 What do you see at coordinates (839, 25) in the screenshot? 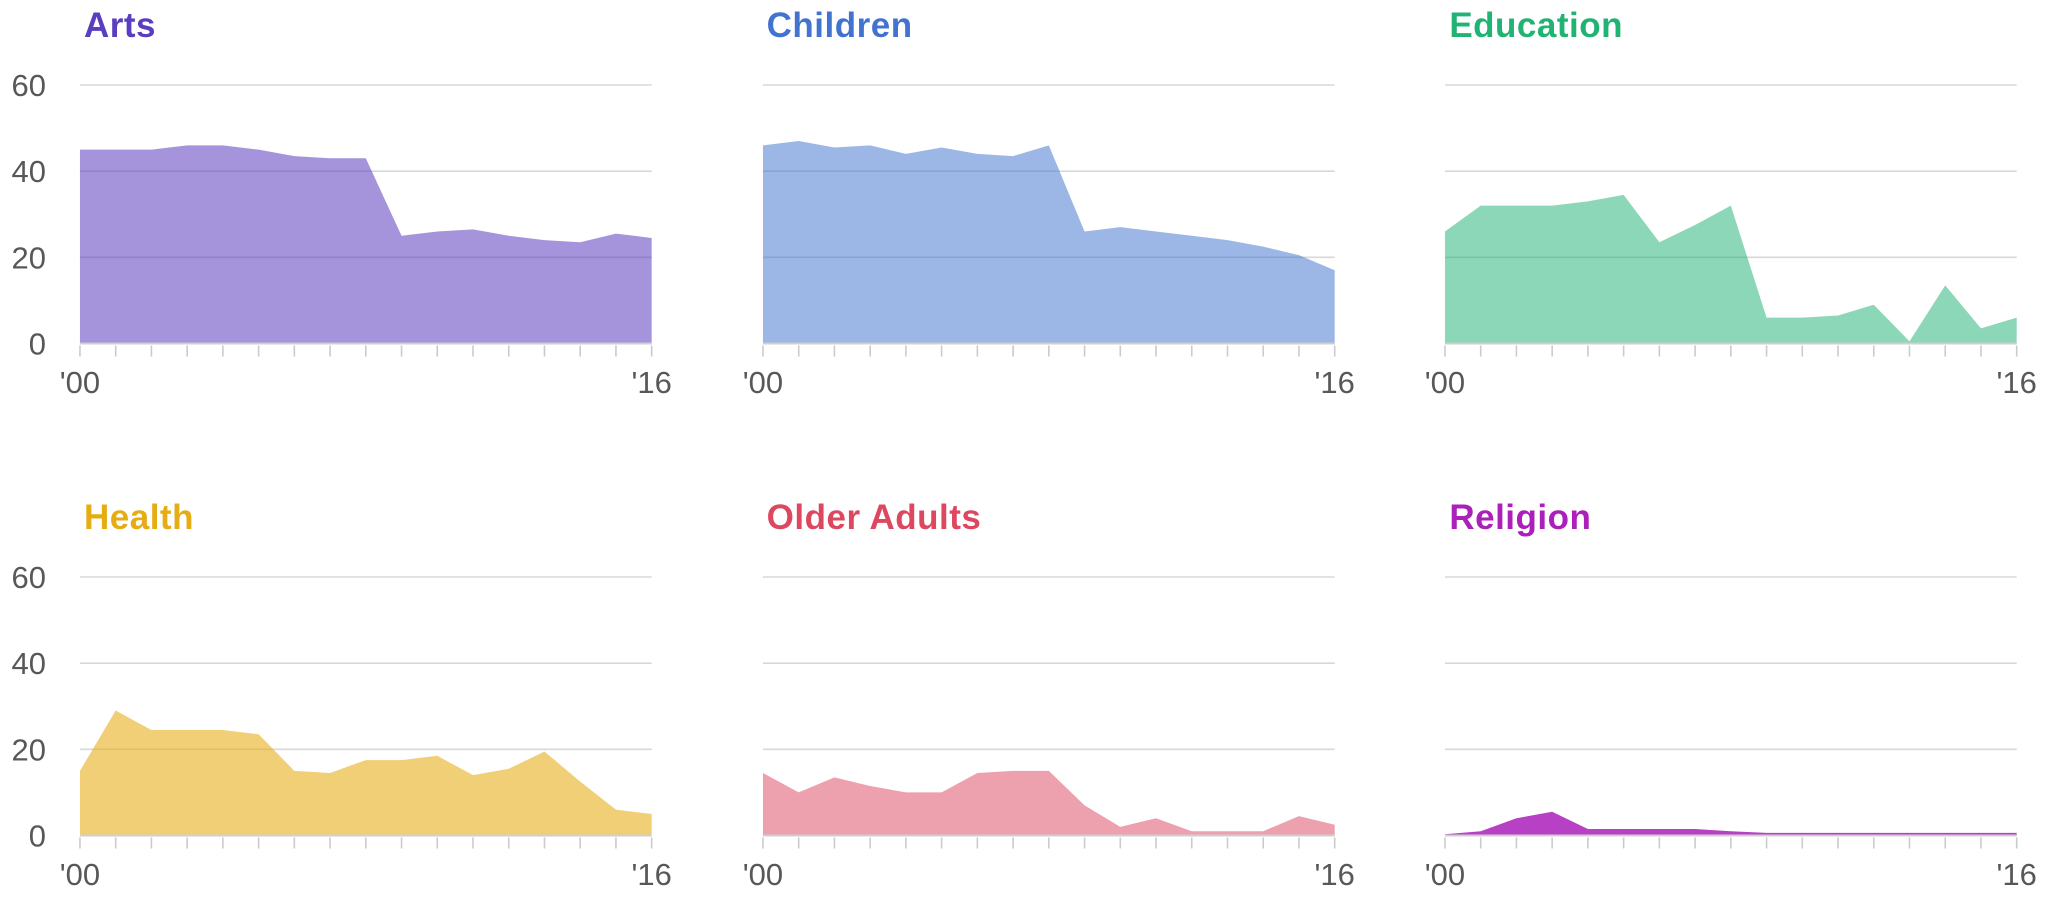
I see `chart-title: Children` at bounding box center [839, 25].